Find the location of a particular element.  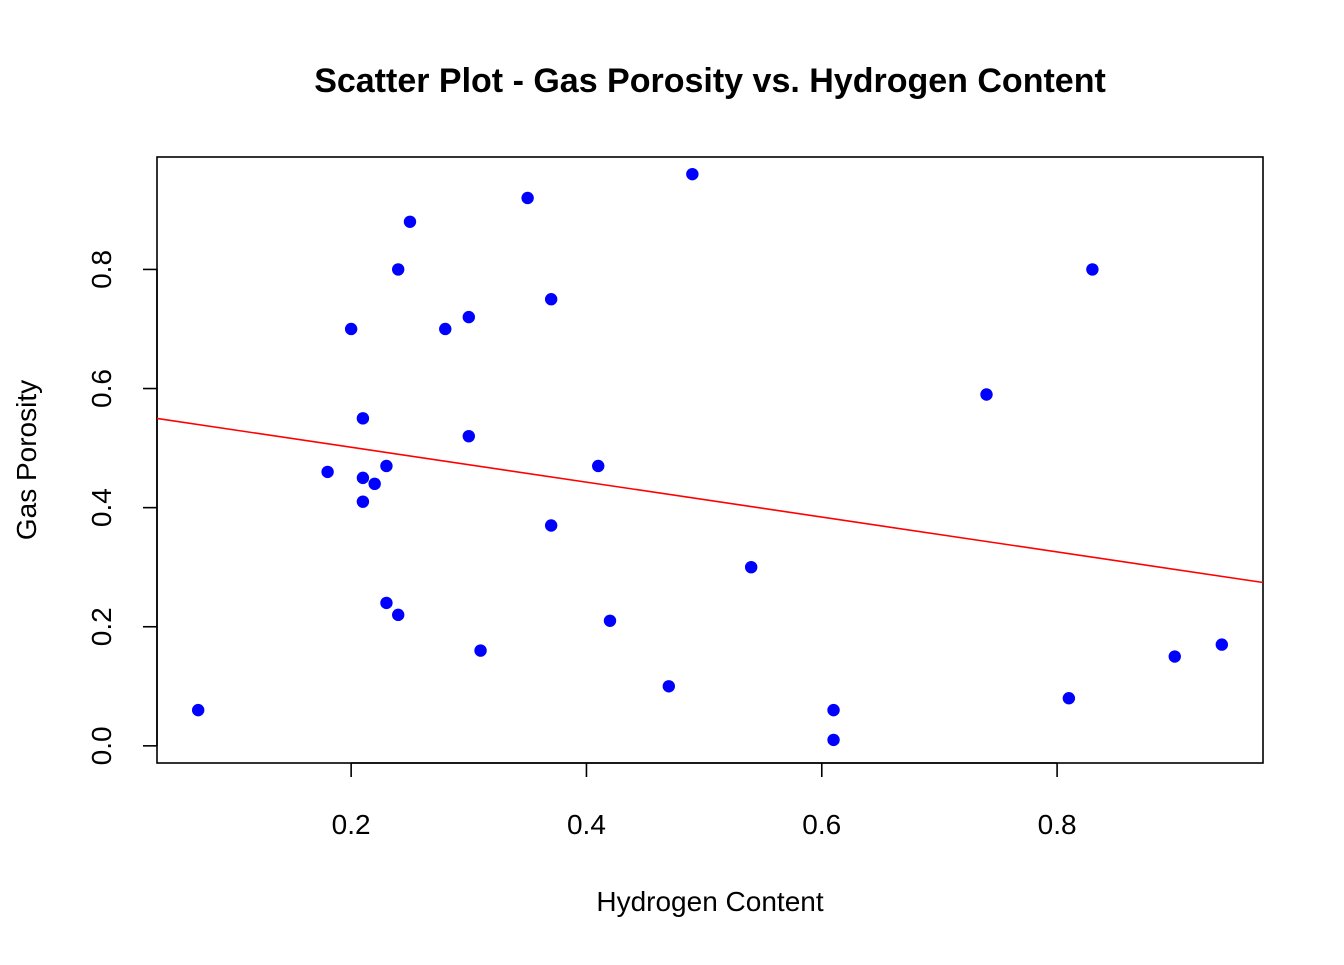

y-tick-label: 0.6 is located at coordinates (101, 388).